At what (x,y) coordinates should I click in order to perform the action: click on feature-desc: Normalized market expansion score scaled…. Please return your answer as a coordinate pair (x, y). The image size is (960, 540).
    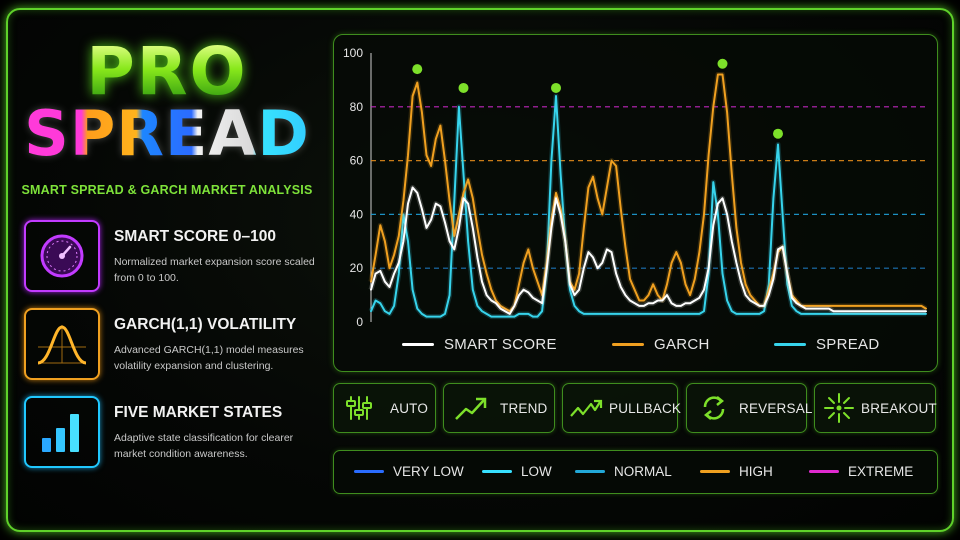
    Looking at the image, I should click on (214, 270).